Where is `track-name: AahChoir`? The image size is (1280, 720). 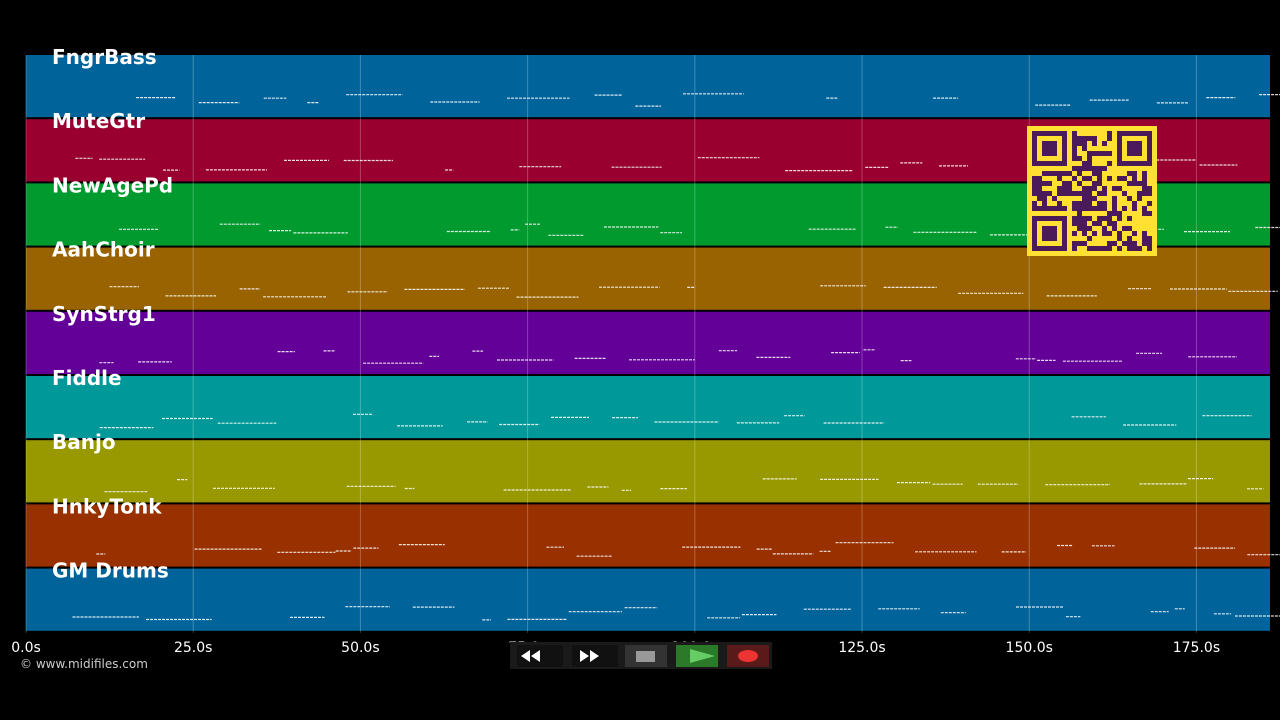
track-name: AahChoir is located at coordinates (103, 250).